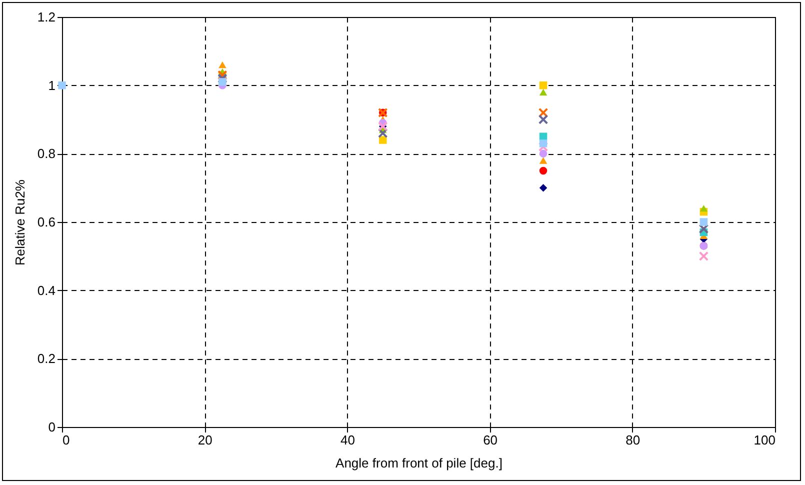  What do you see at coordinates (347, 440) in the screenshot?
I see `x-tick-label: 40` at bounding box center [347, 440].